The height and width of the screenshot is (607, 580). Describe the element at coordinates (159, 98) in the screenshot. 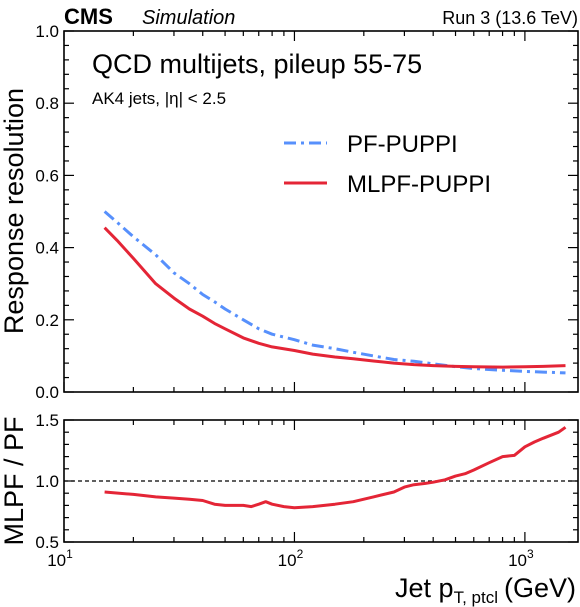

I see `upper-plot-subtitle: AK4 jets, |η| < 2.5` at that location.